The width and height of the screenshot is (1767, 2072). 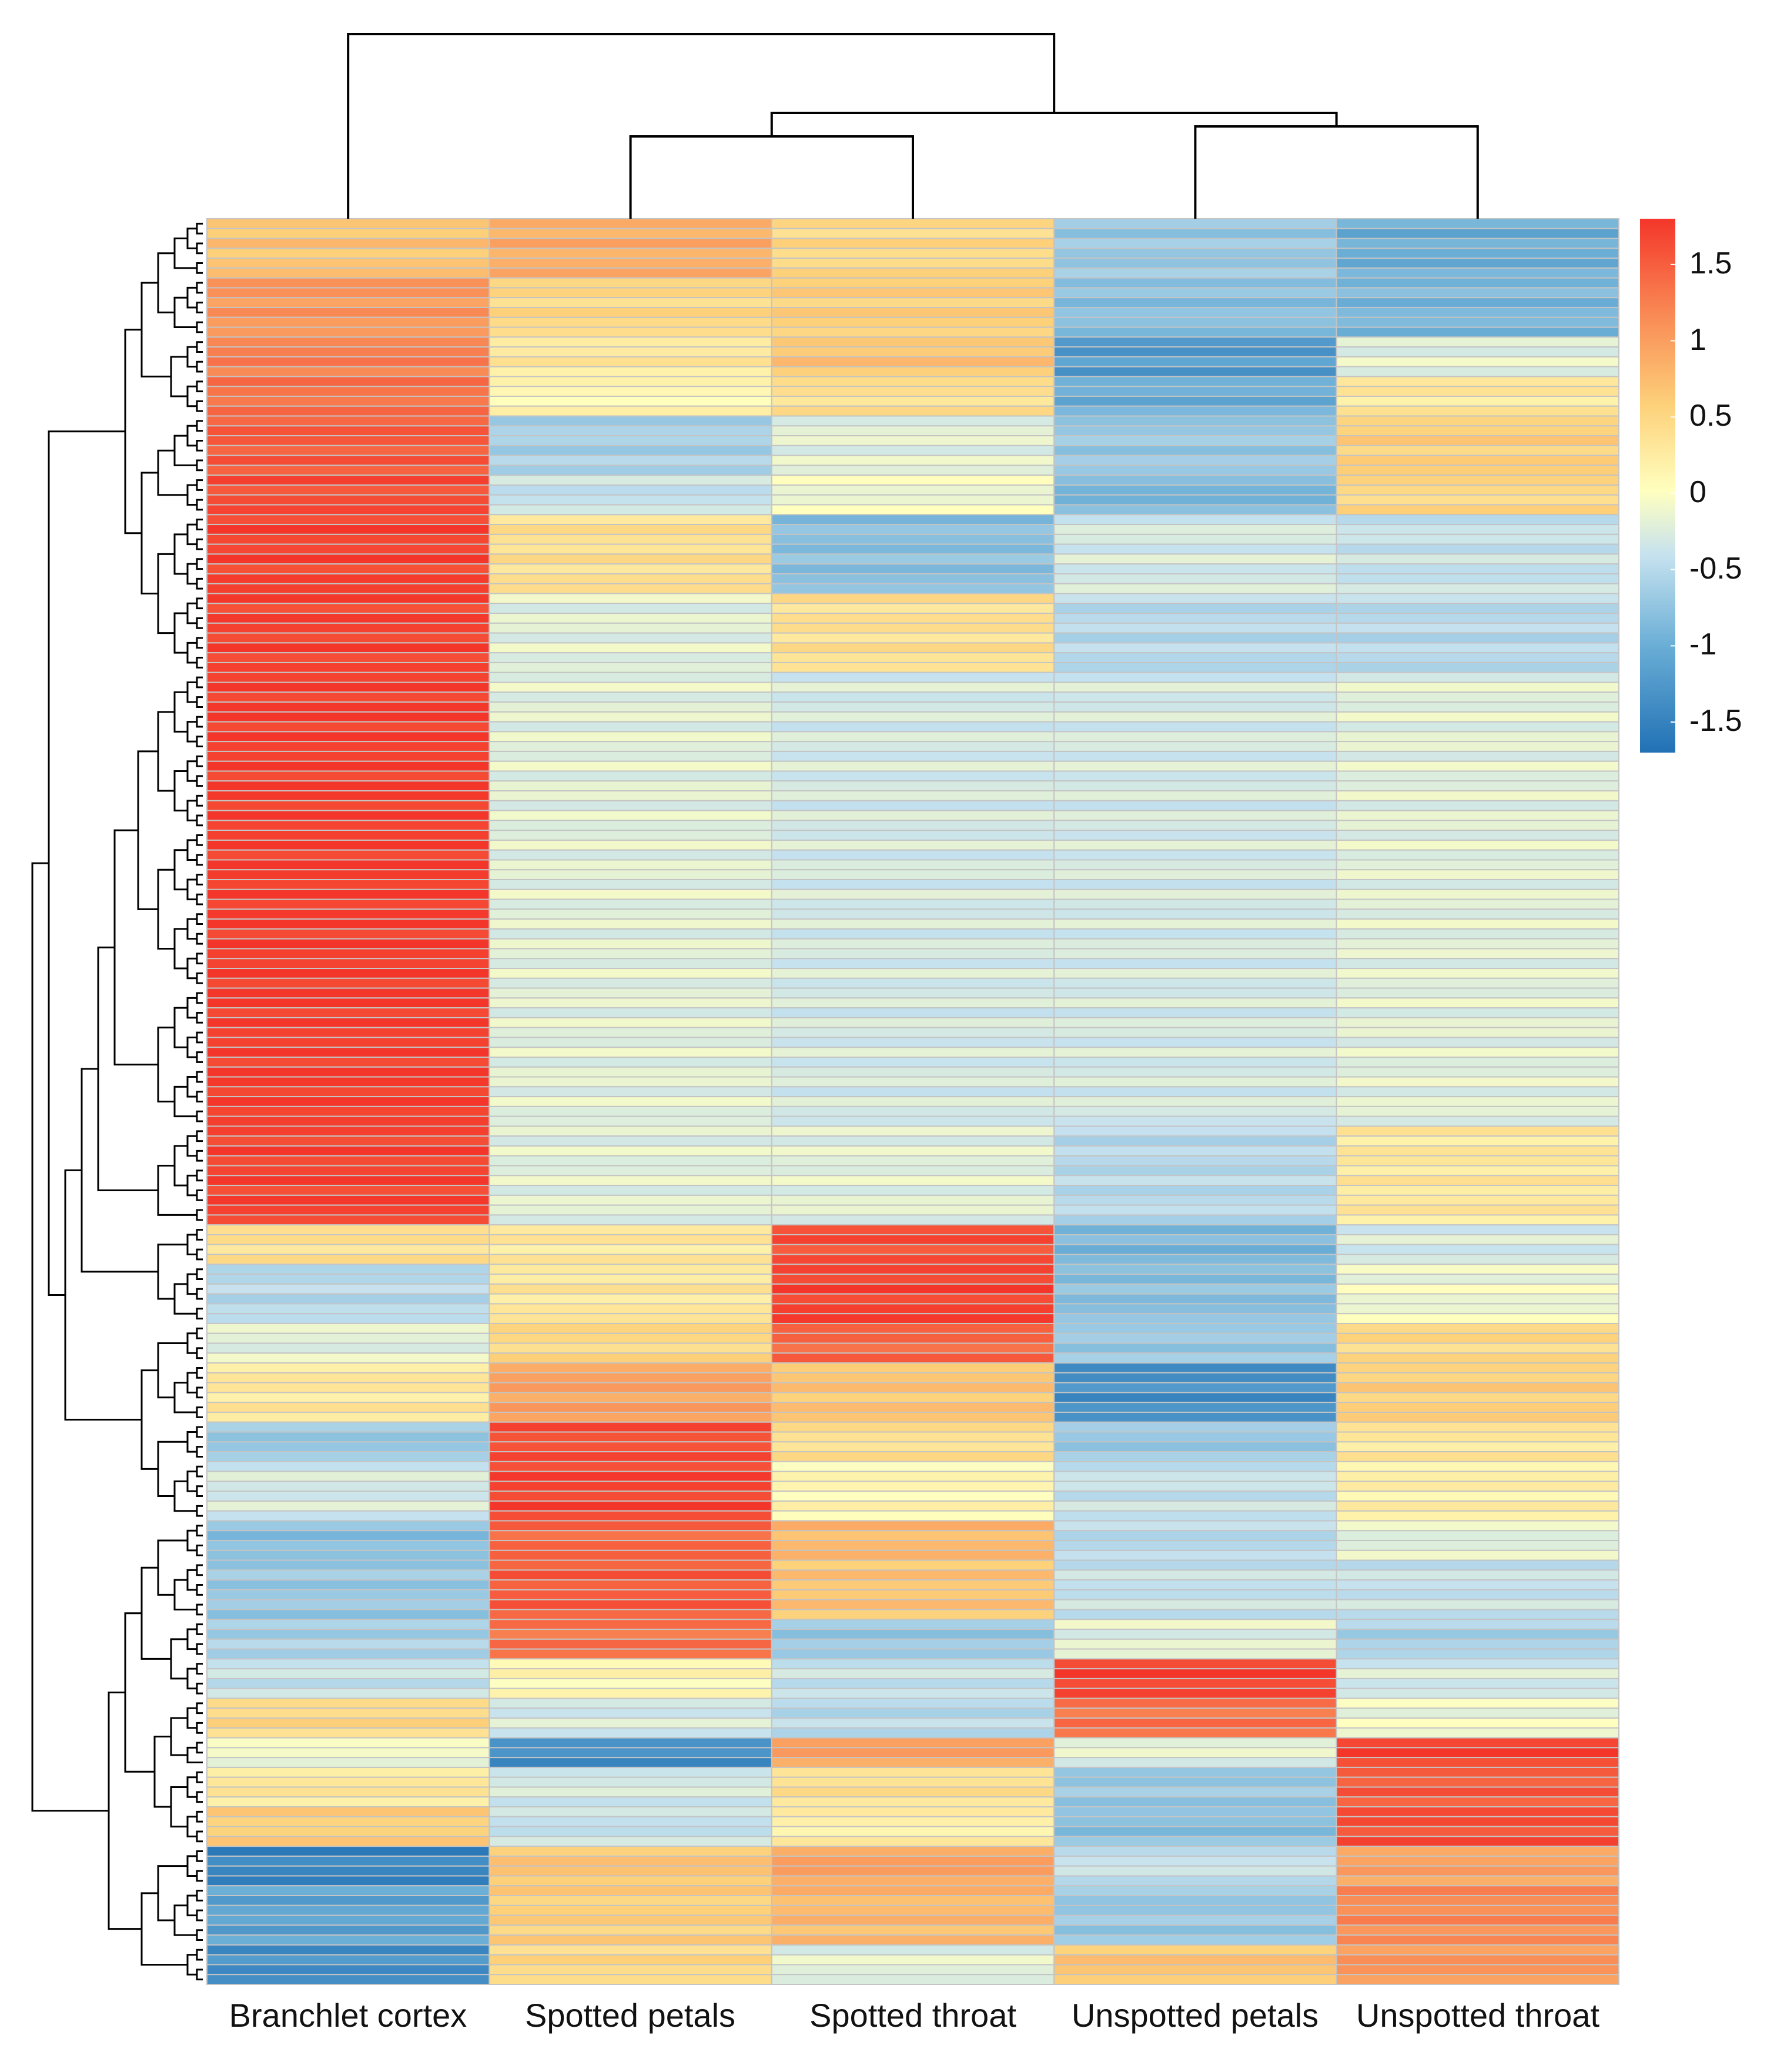 What do you see at coordinates (1478, 2016) in the screenshot?
I see `column-label-unspotted-throat: Unspotted throat` at bounding box center [1478, 2016].